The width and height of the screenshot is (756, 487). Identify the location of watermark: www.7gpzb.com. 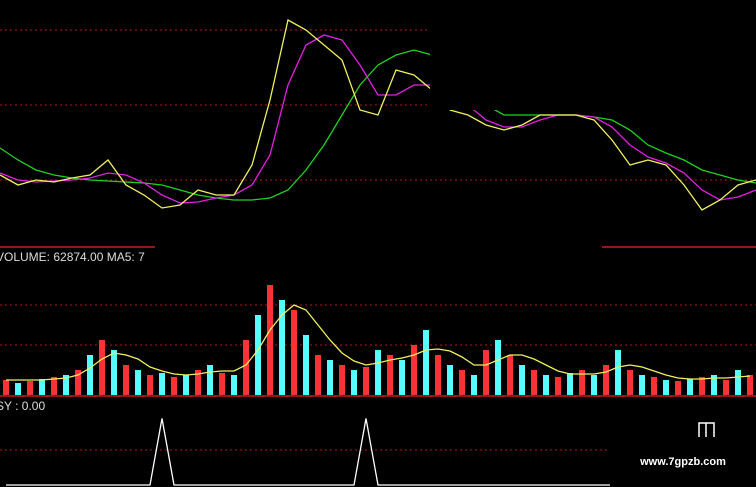
(682, 462).